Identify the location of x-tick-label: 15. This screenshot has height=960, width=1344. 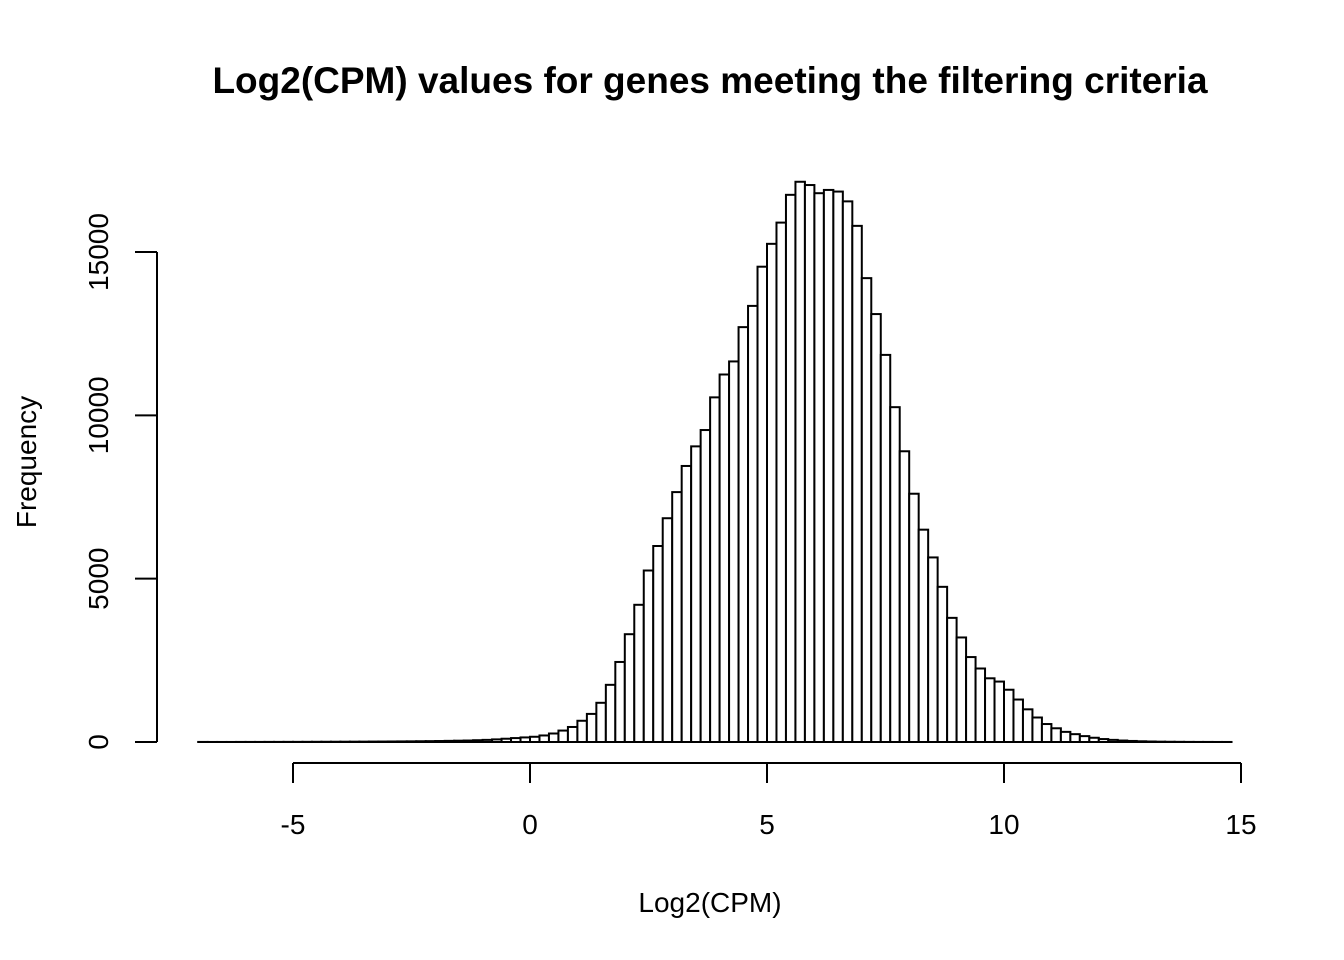
(1240, 824).